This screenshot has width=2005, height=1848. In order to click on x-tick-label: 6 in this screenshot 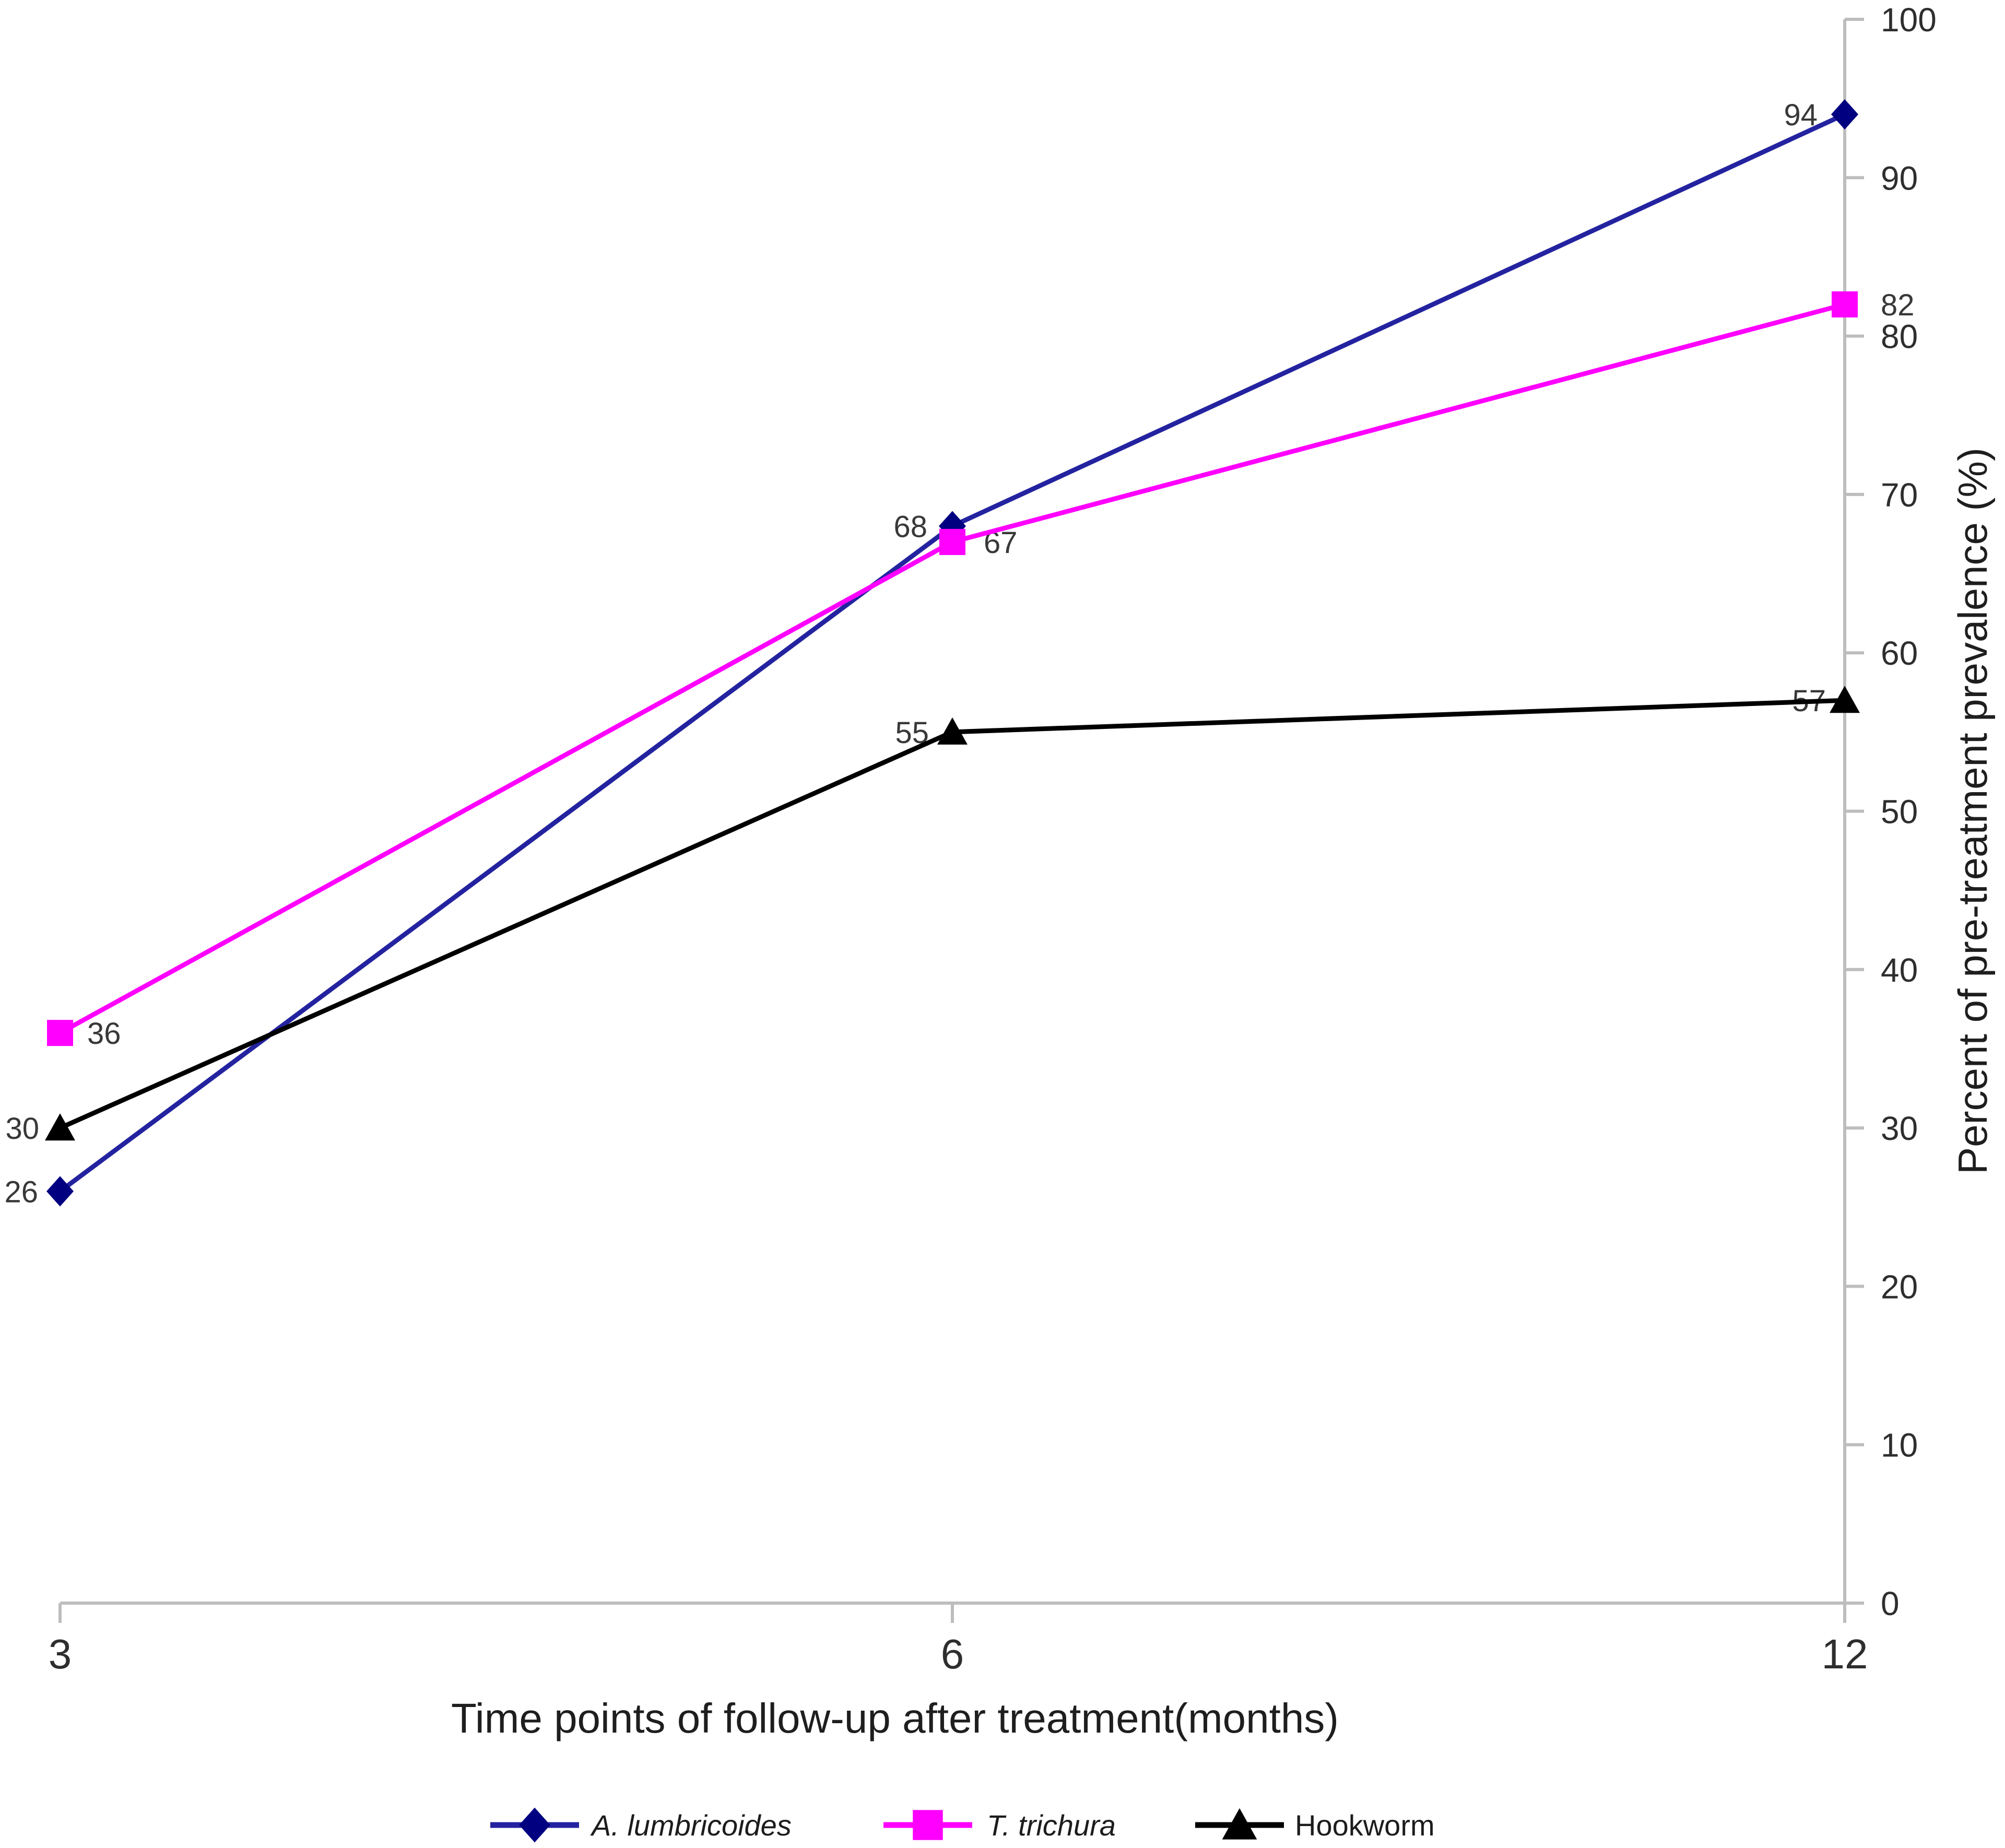, I will do `click(952, 1654)`.